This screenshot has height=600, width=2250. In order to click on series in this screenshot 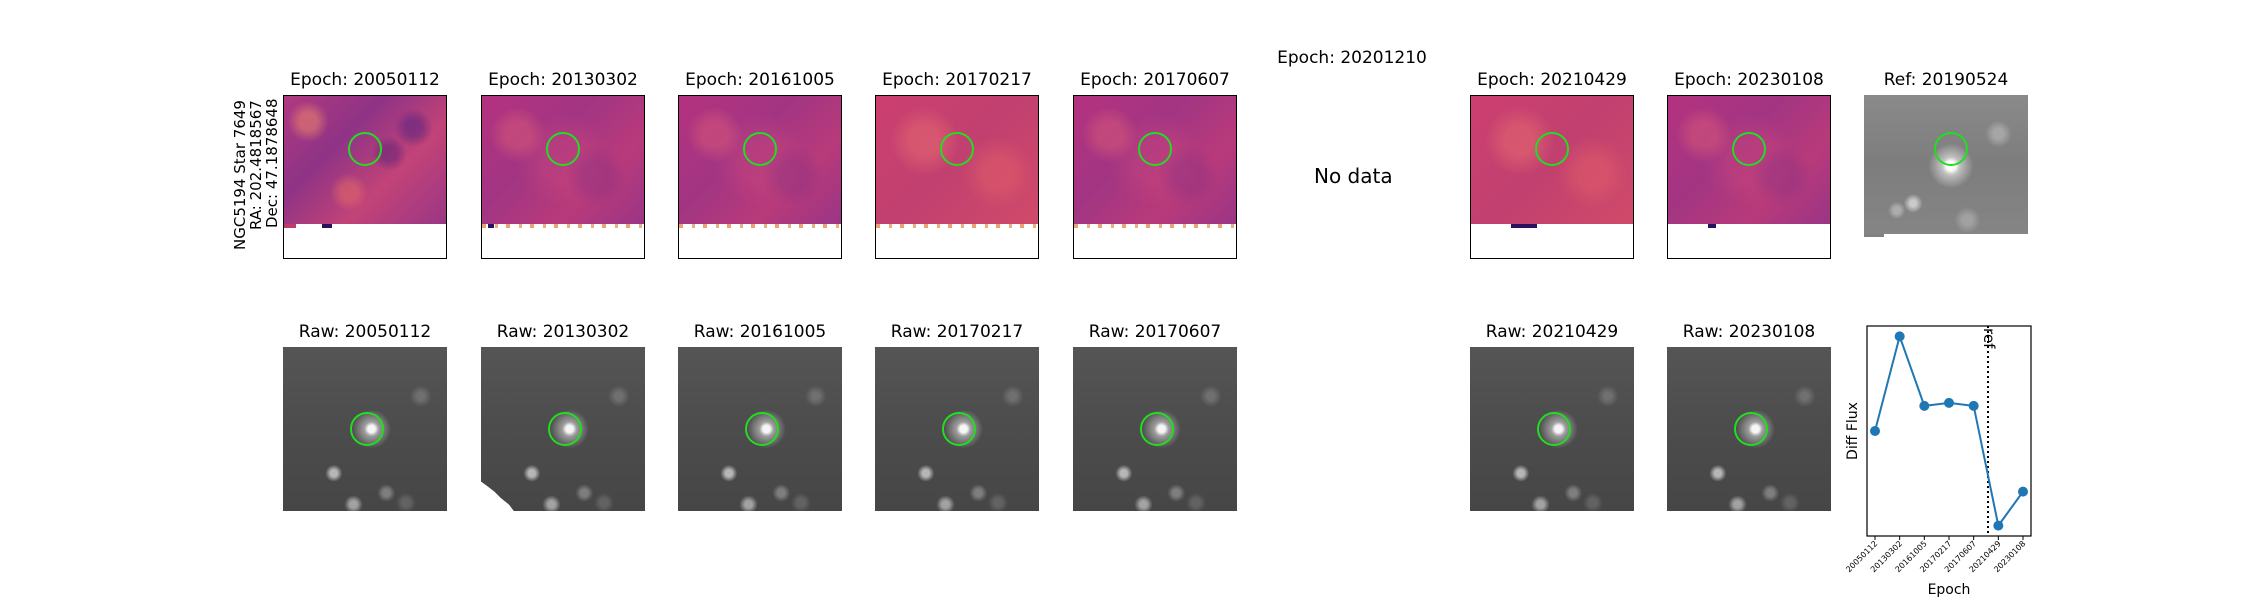, I will do `click(1949, 430)`.